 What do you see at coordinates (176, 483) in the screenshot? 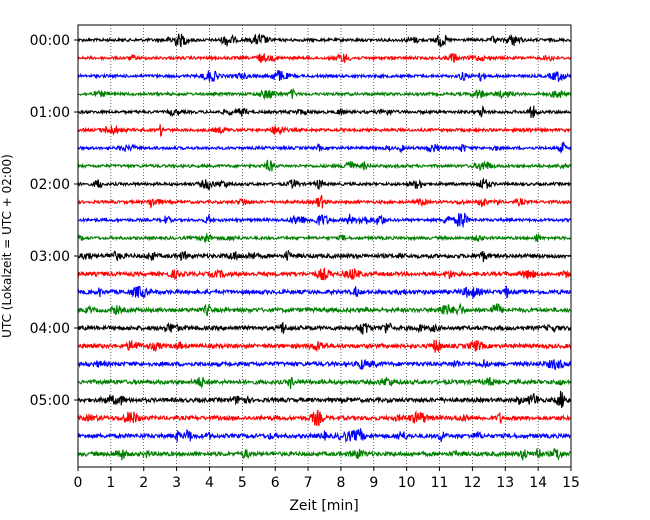
I see `x-tick-label: 3` at bounding box center [176, 483].